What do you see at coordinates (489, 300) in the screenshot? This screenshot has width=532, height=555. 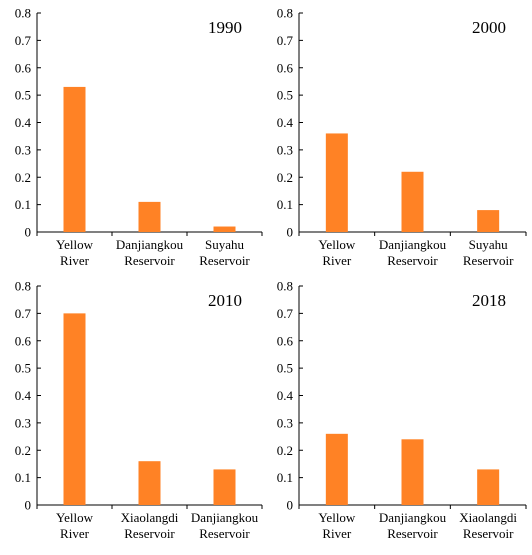 I see `panel-title: 2018` at bounding box center [489, 300].